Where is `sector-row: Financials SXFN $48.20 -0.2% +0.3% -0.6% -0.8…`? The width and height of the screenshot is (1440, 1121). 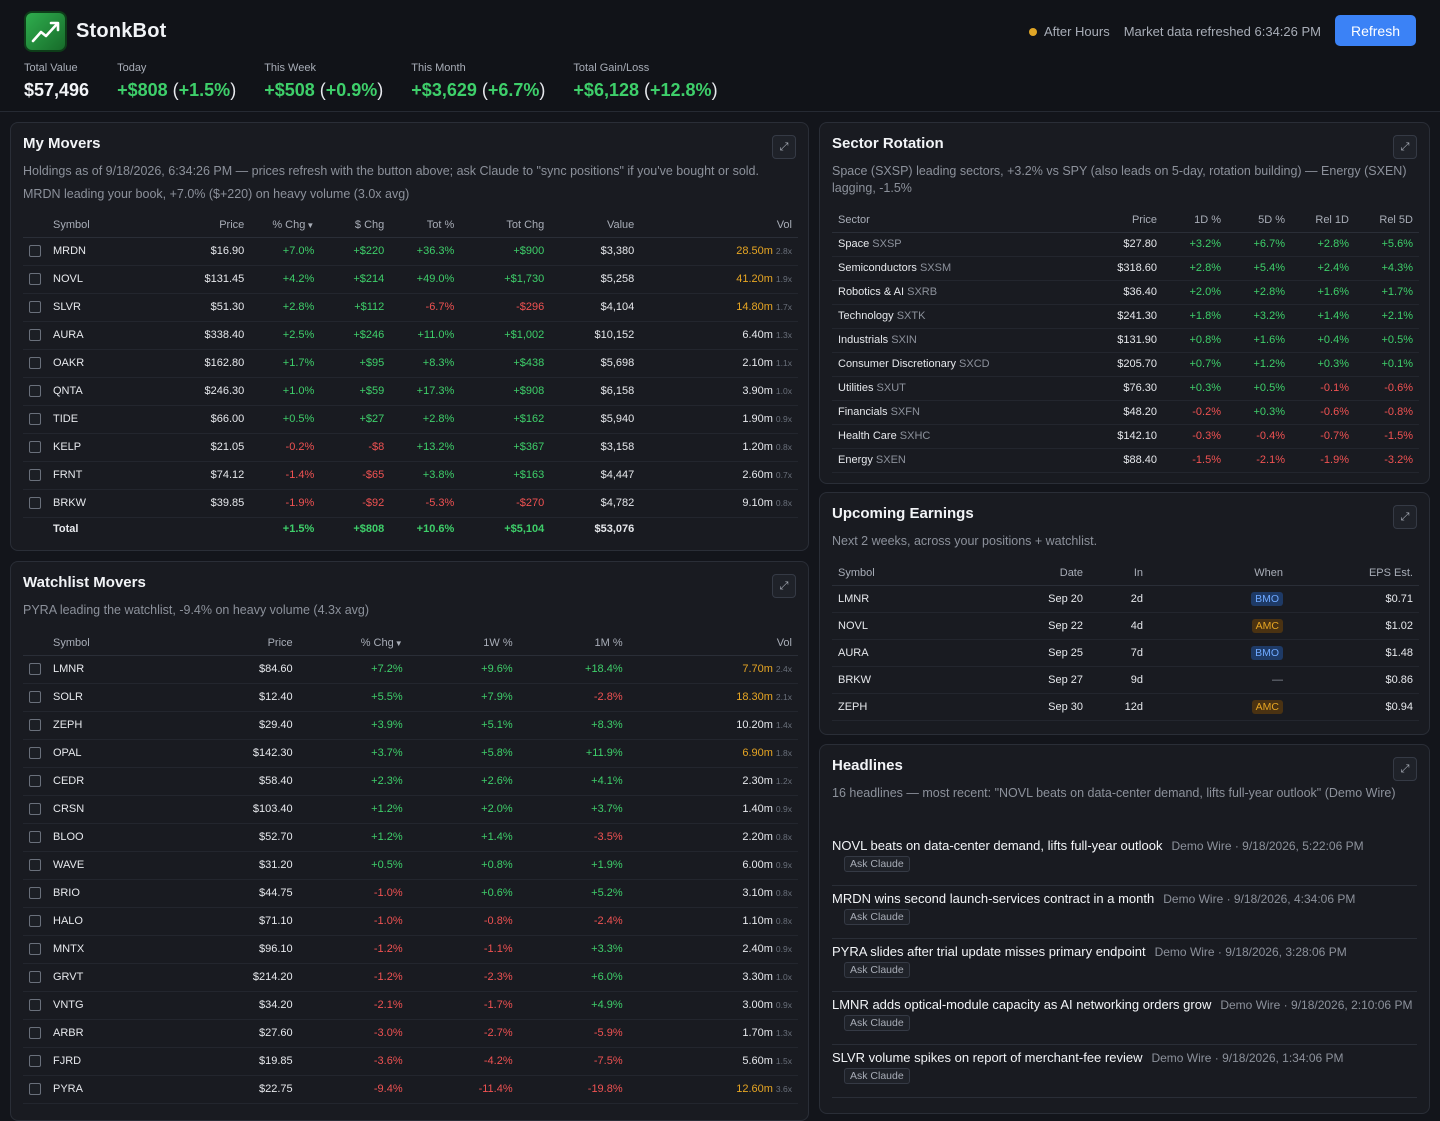
sector-row: Financials SXFN $48.20 -0.2% +0.3% -0.6% -0.8… is located at coordinates (1125, 412).